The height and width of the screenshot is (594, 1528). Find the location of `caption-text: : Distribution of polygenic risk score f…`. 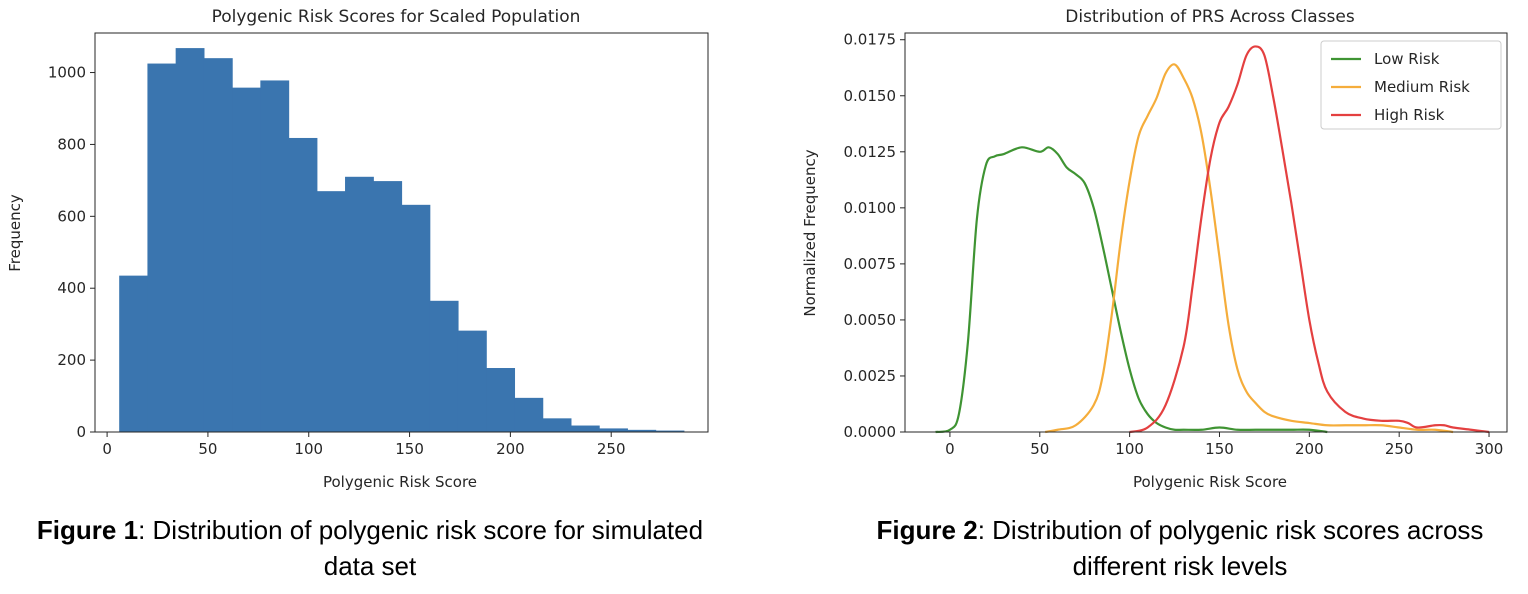

caption-text: : Distribution of polygenic risk score f… is located at coordinates (421, 548).